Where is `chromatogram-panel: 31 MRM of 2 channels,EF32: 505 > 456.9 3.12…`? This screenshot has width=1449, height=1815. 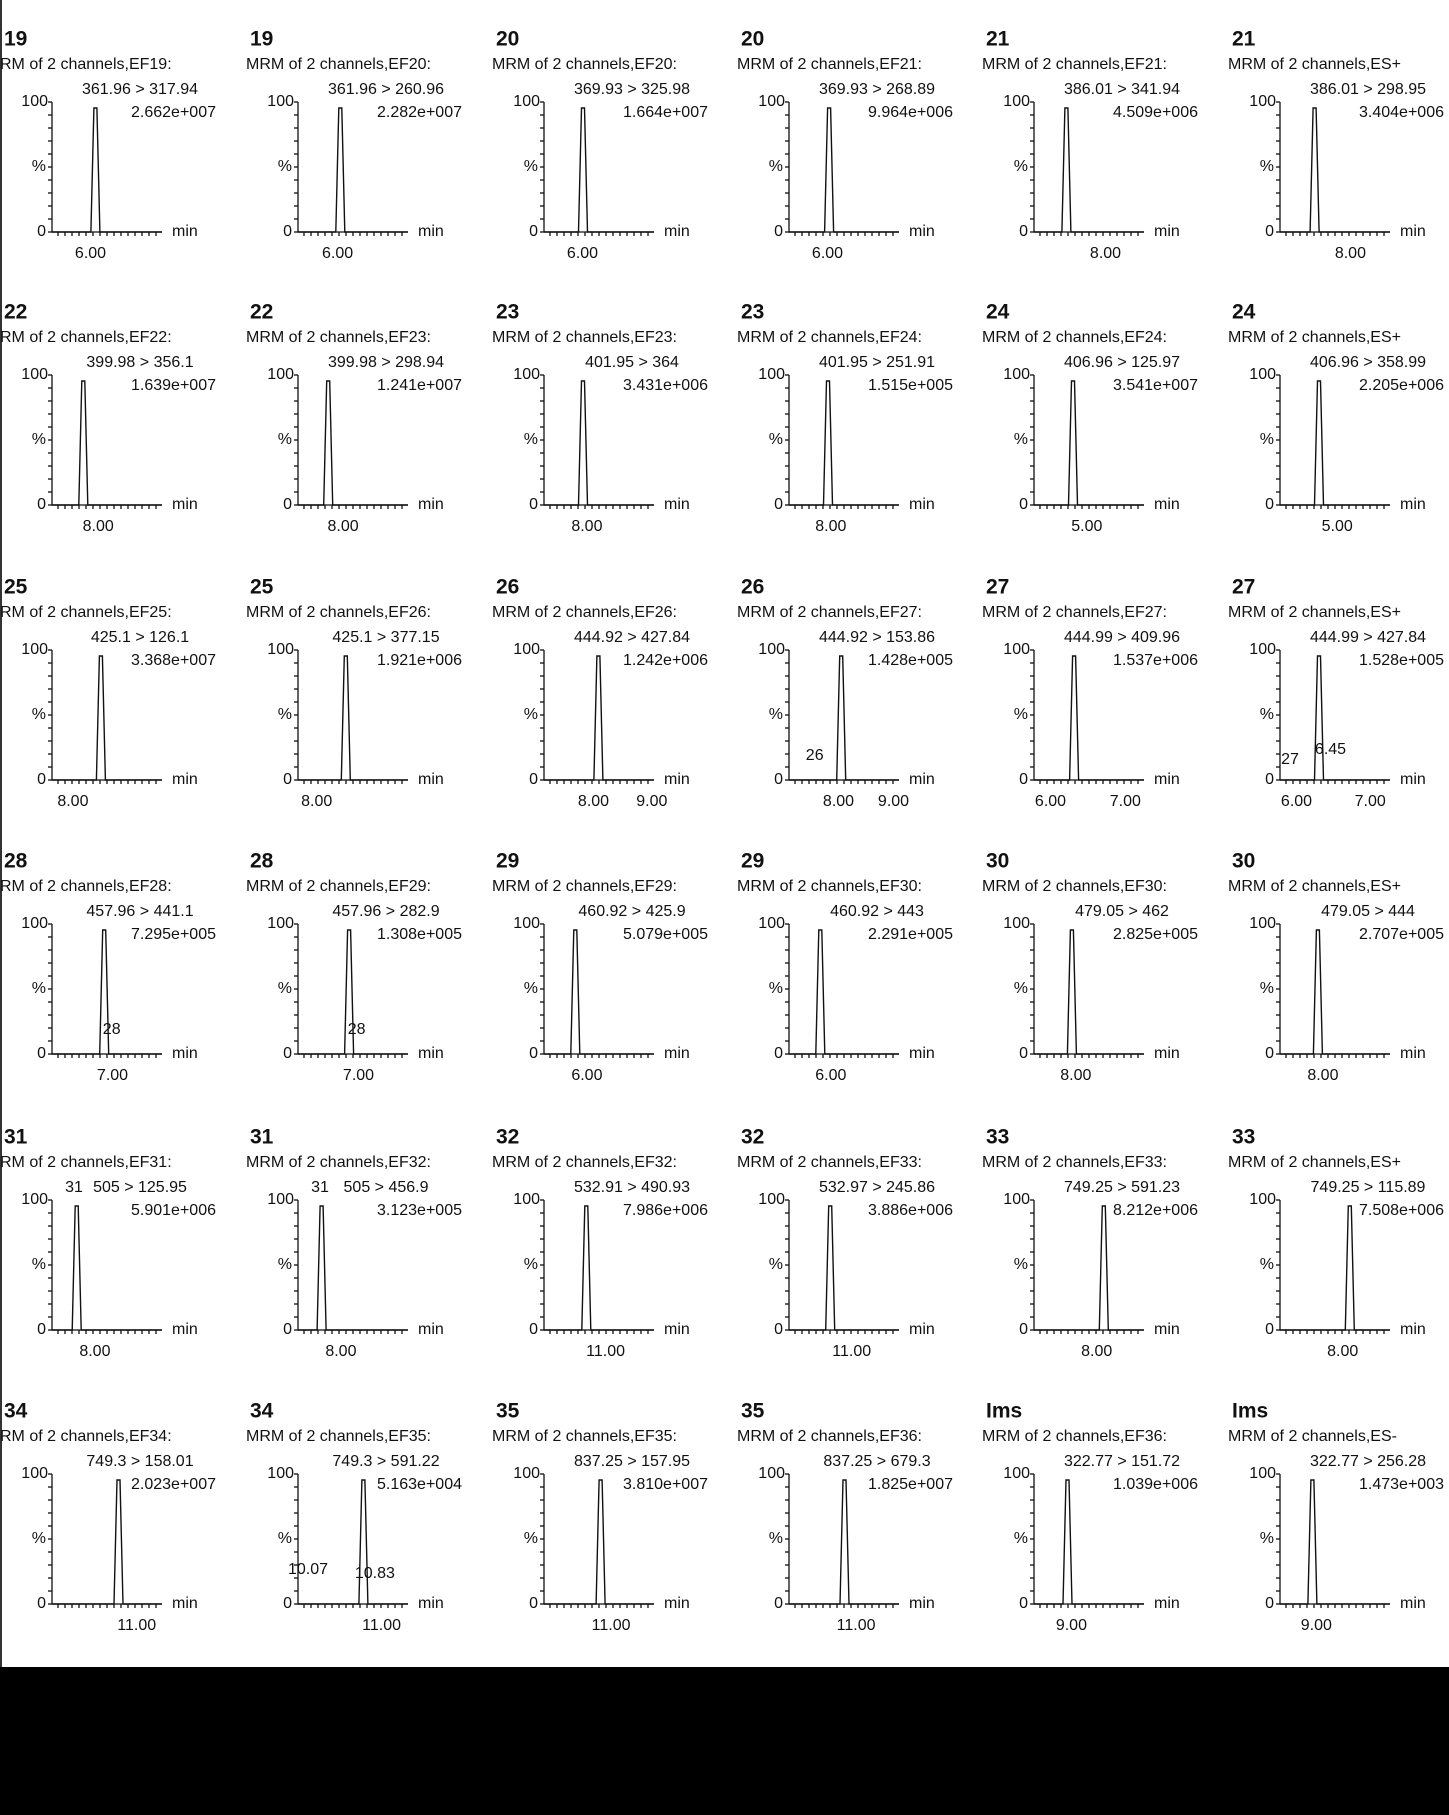
chromatogram-panel: 31 MRM of 2 channels,EF32: 505 > 456.9 3.12… is located at coordinates (354, 1243).